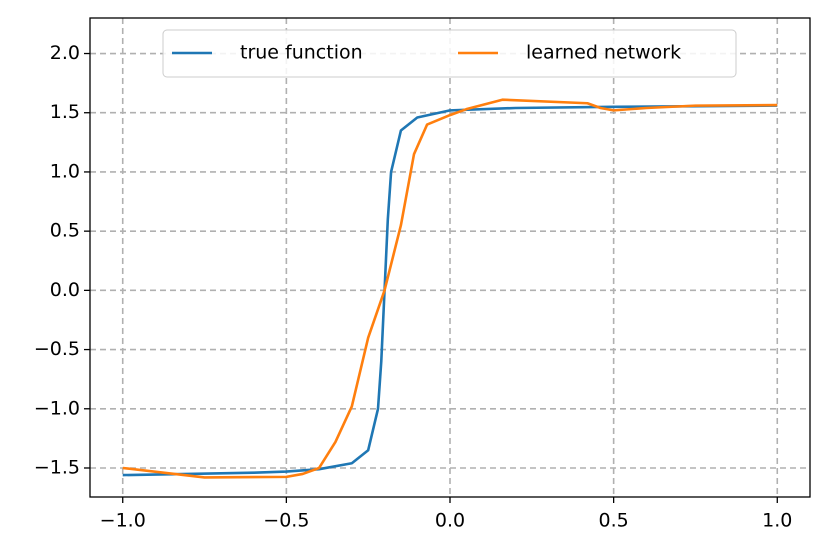  I want to click on y-tick-label: −1.5, so click(57, 467).